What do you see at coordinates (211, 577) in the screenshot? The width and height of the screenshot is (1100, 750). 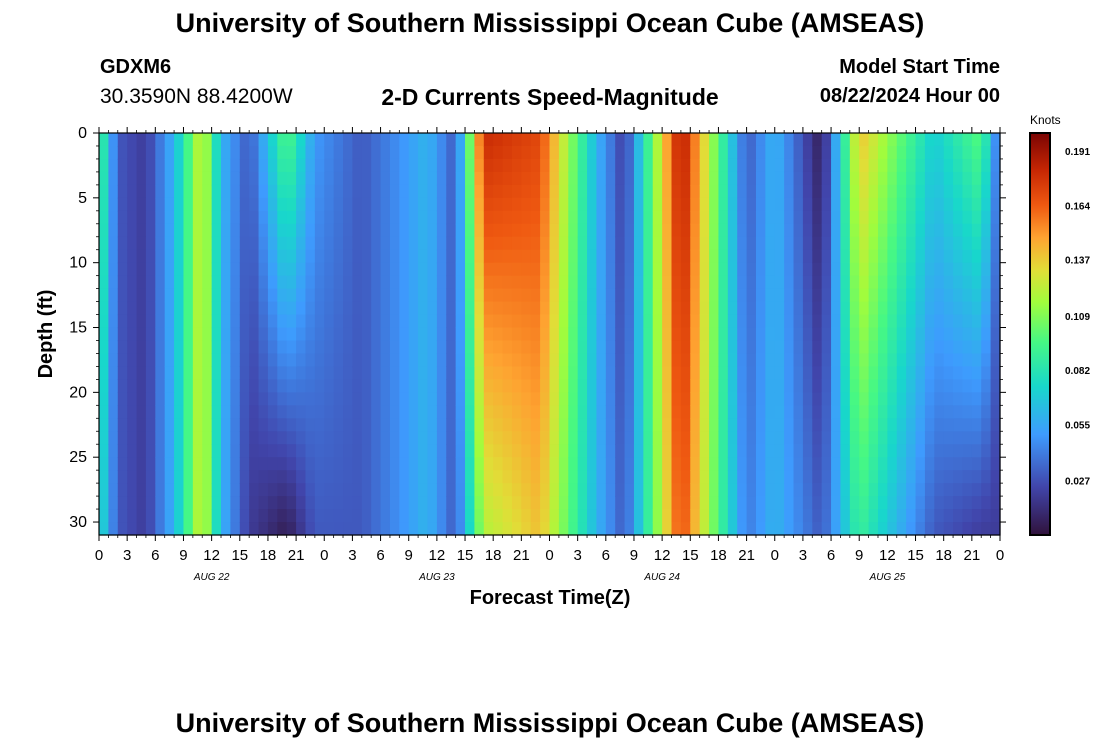 I see `day-label: AUG 22` at bounding box center [211, 577].